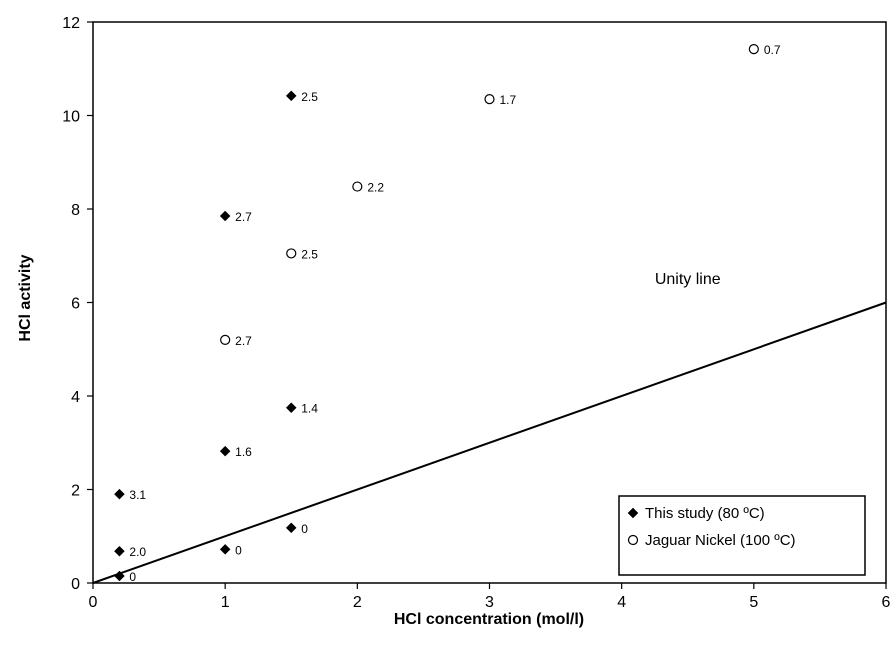  What do you see at coordinates (71, 117) in the screenshot?
I see `y-tick-label: 10` at bounding box center [71, 117].